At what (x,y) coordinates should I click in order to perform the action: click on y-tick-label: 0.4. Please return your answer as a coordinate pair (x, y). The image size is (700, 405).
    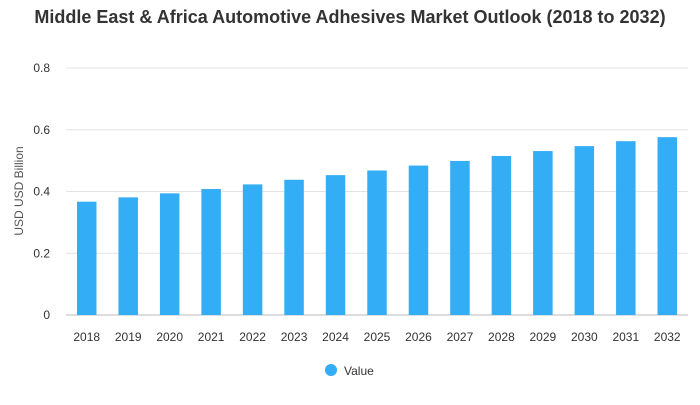
    Looking at the image, I should click on (41, 192).